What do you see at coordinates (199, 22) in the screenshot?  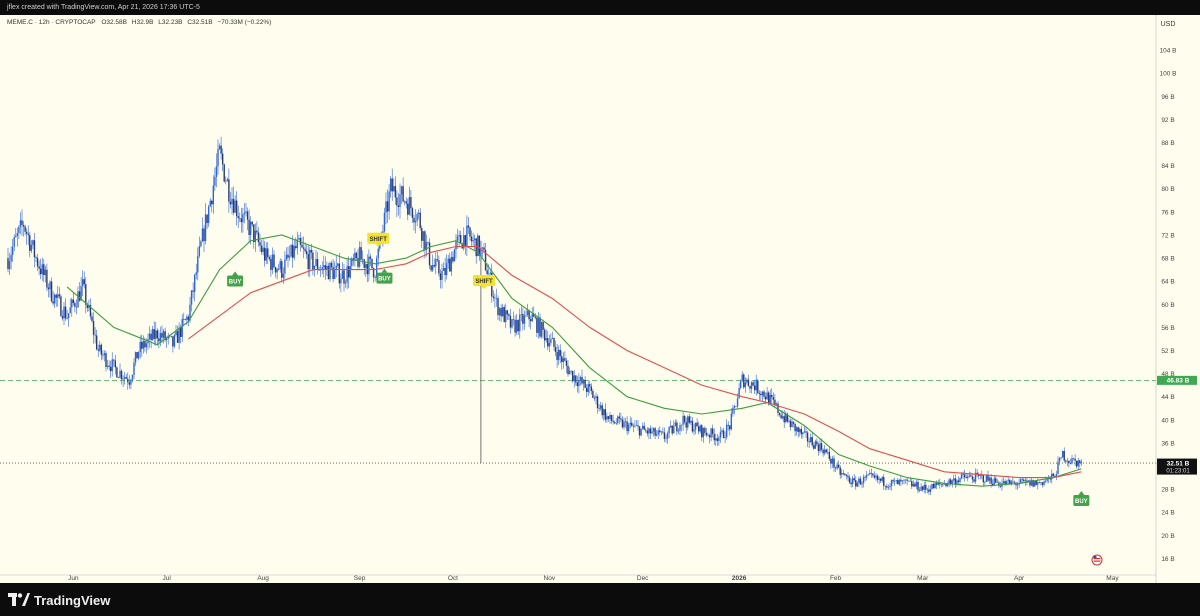 I see `close-value: C32.51B` at bounding box center [199, 22].